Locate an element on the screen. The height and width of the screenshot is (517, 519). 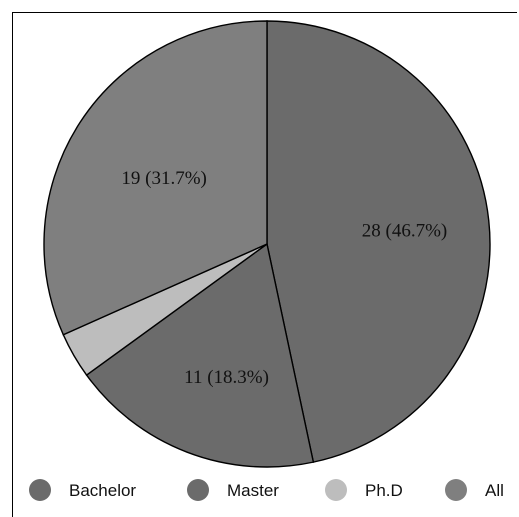
legend-marker-bachelor is located at coordinates (40, 490).